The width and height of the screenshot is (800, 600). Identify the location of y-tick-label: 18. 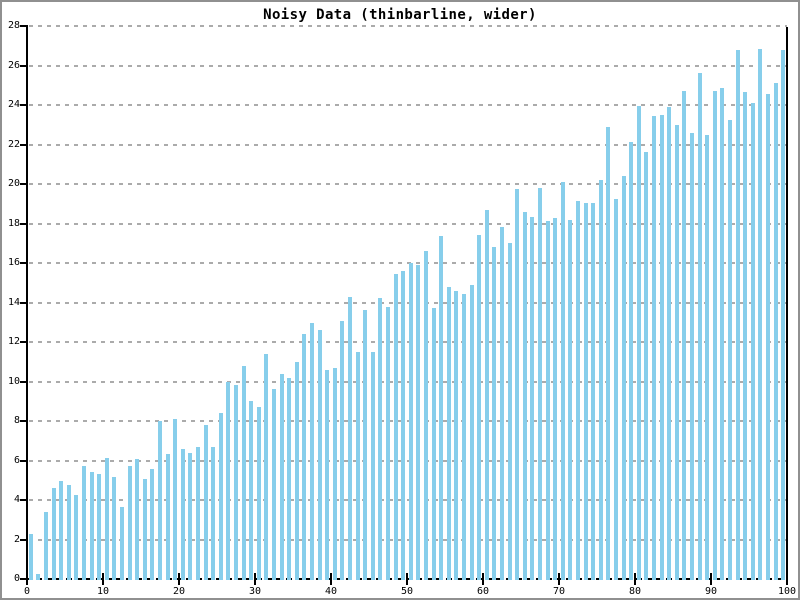
(13, 223).